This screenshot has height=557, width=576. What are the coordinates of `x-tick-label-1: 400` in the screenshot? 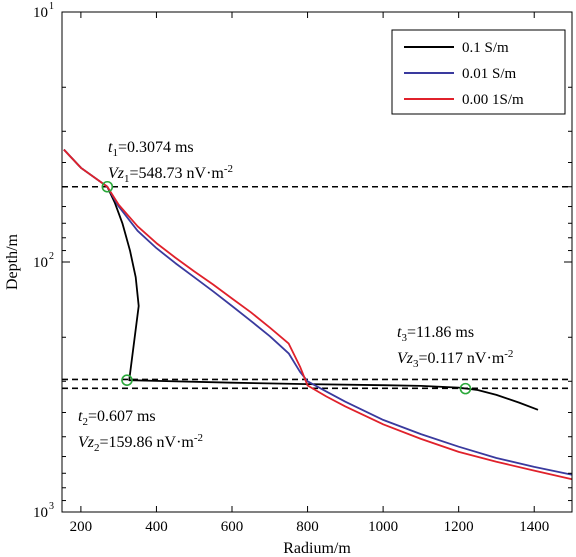 It's located at (156, 527).